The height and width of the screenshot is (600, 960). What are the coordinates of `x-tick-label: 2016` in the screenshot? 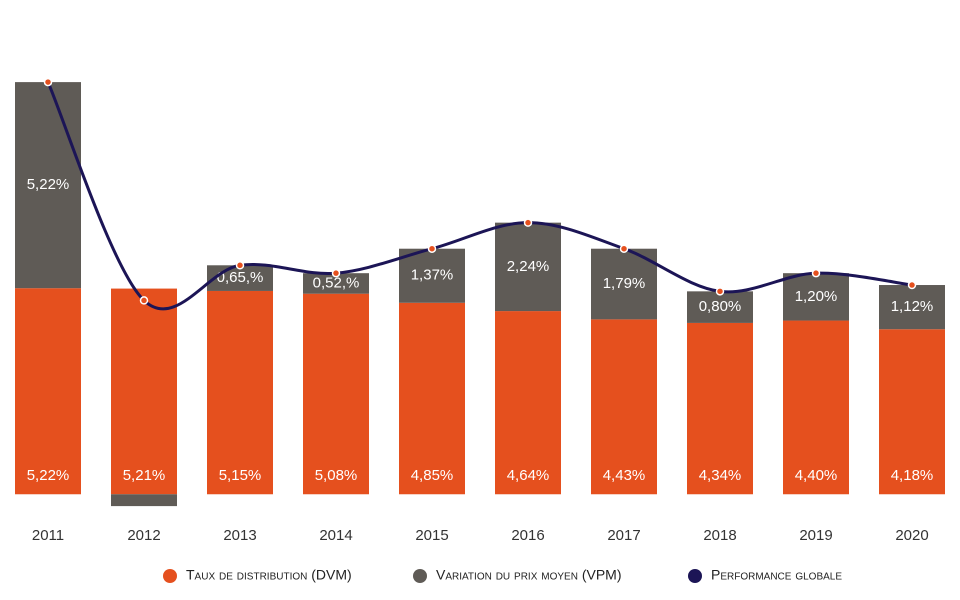 It's located at (527, 535).